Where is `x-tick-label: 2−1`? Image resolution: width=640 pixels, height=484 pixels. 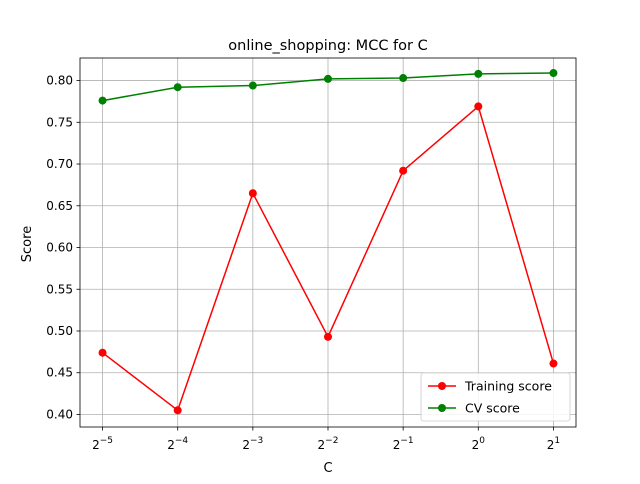
x-tick-label: 2−1 is located at coordinates (403, 444).